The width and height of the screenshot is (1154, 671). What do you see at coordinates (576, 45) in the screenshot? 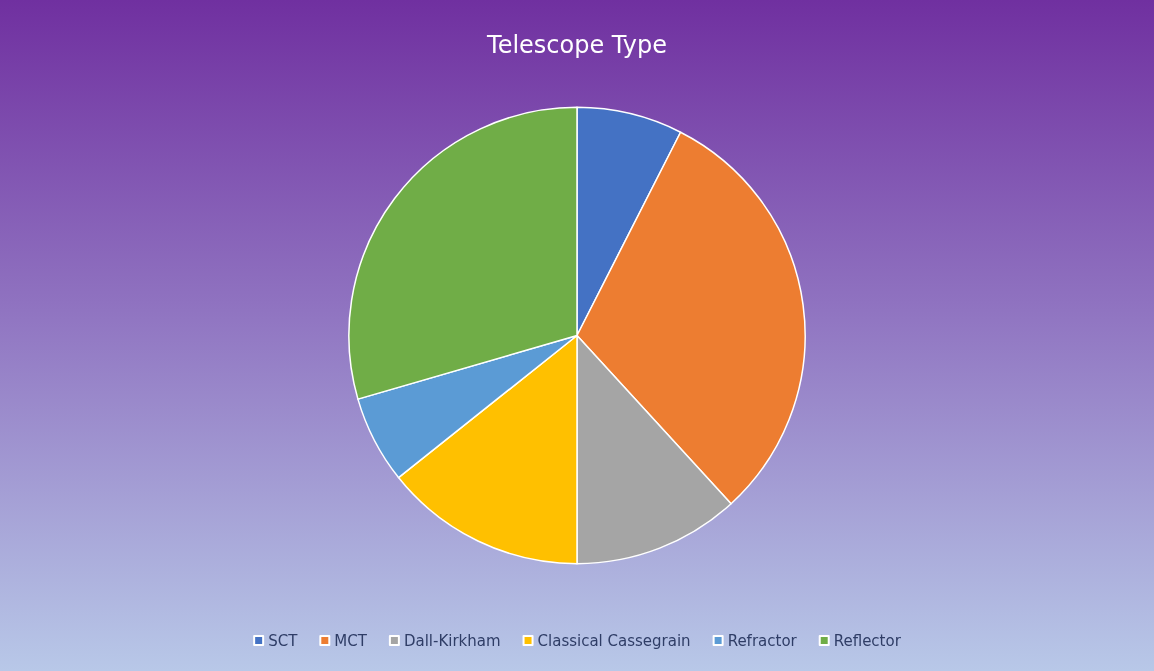
I see `chart-title: Telescope Type` at bounding box center [576, 45].